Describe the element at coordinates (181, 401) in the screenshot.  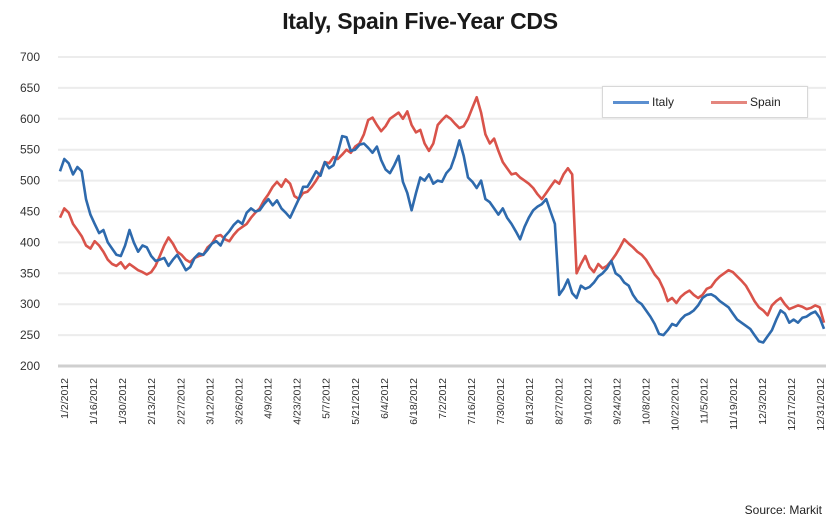
I see `x-tick-label: 2/27/2012` at that location.